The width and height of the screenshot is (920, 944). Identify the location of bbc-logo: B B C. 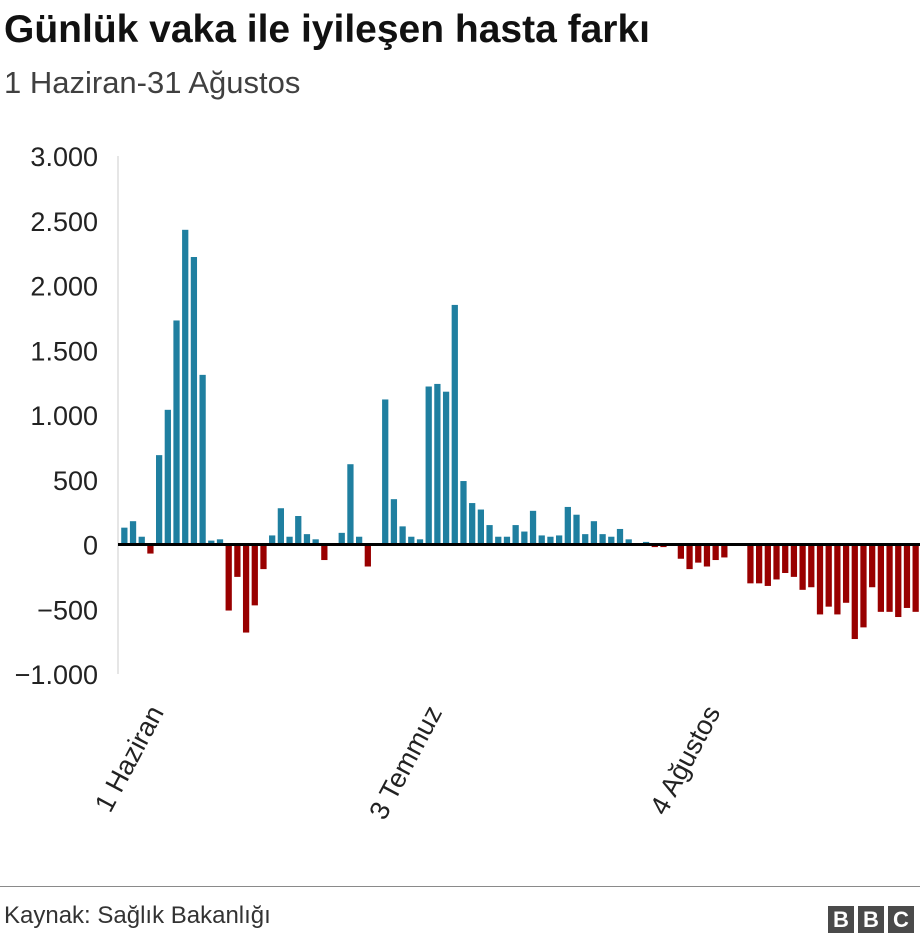
(871, 919).